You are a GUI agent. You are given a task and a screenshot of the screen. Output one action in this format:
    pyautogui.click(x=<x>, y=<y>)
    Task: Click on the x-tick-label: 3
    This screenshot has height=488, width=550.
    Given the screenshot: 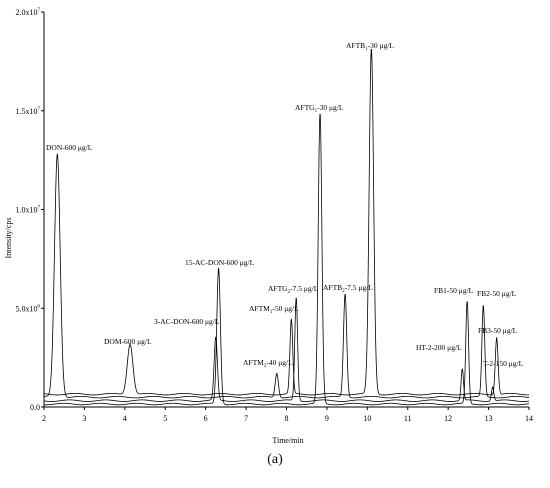 What is the action you would take?
    pyautogui.click(x=84, y=418)
    